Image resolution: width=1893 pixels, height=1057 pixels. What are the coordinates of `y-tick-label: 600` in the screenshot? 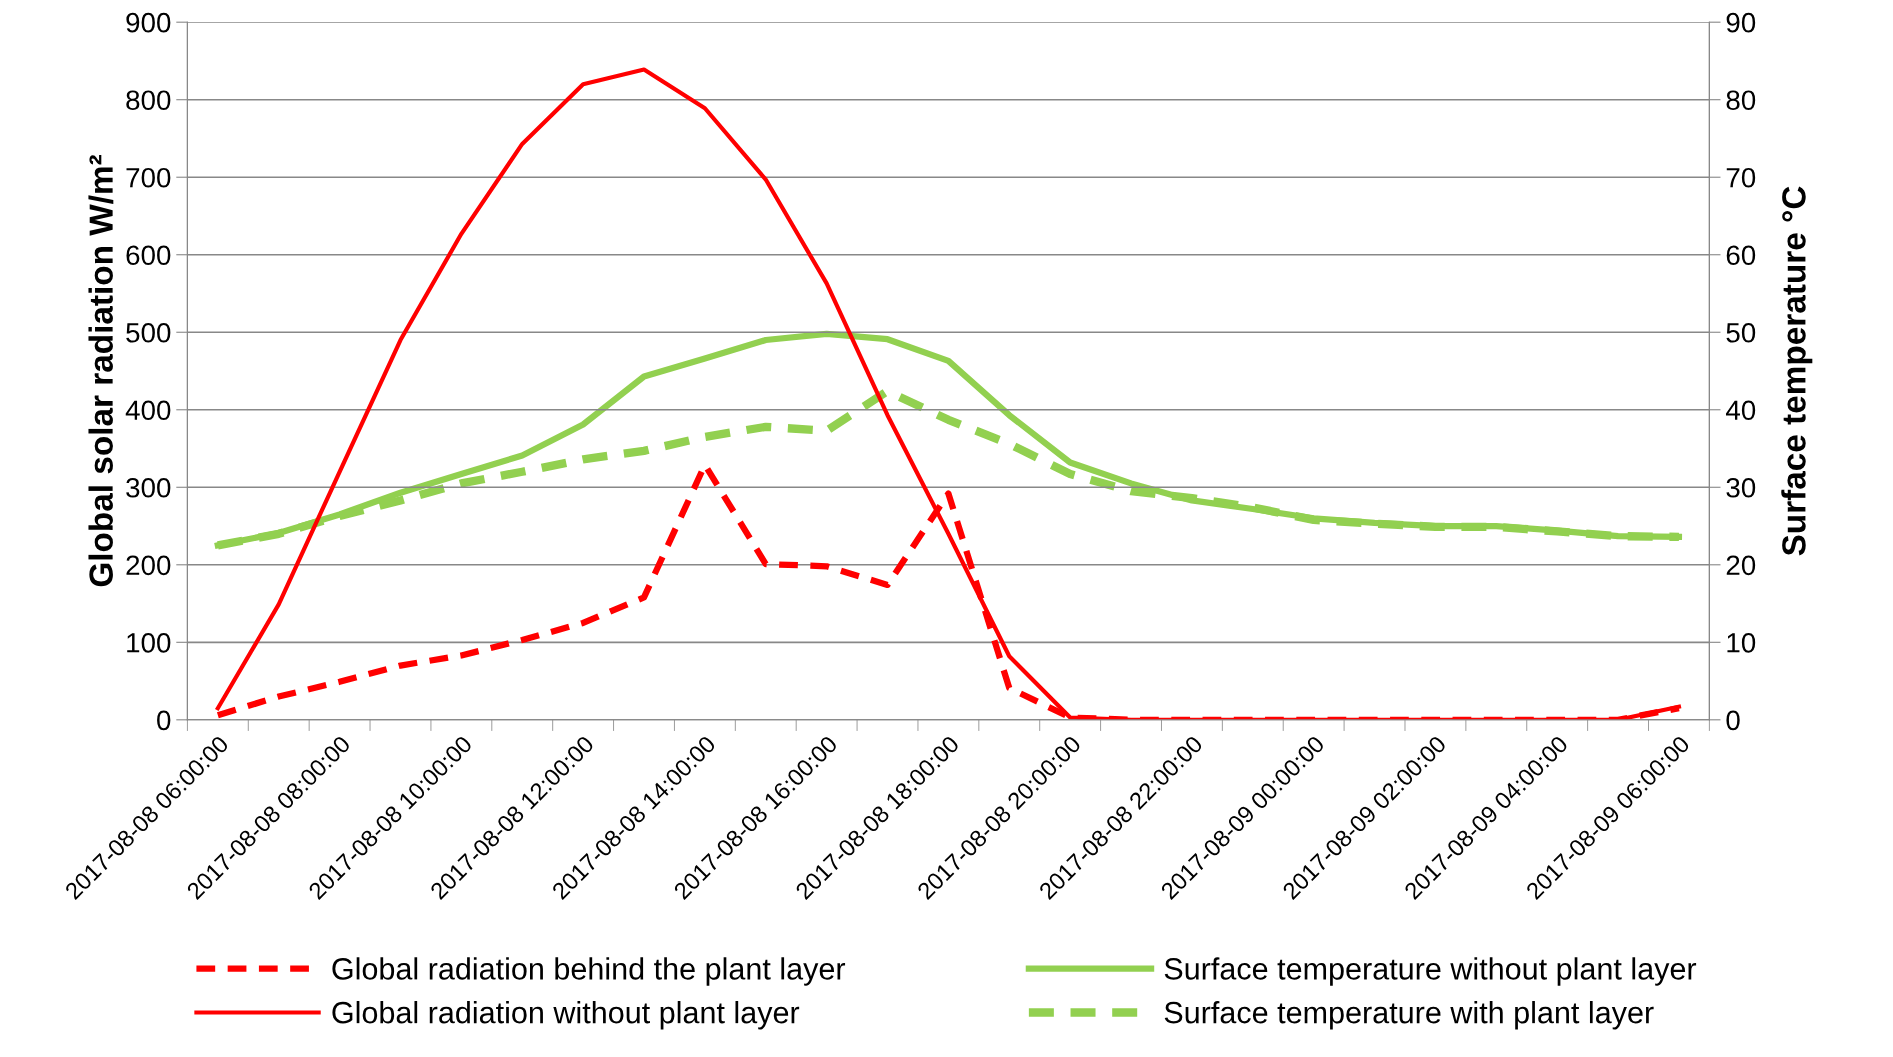 It's located at (148, 255).